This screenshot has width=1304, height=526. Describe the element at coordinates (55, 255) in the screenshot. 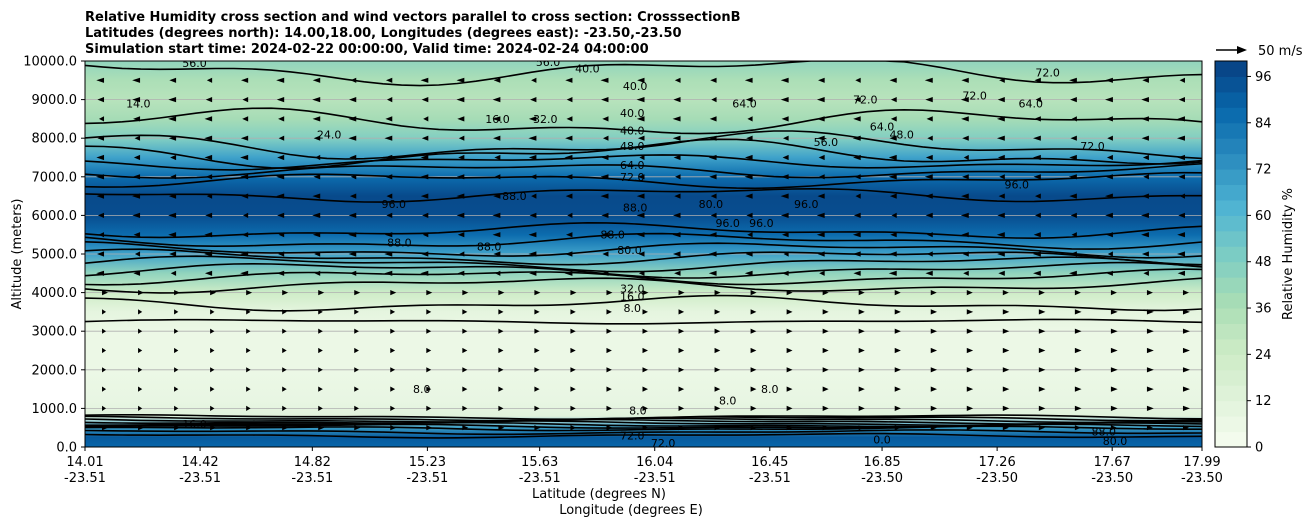

I see `y-tick-label: 5000.0` at that location.